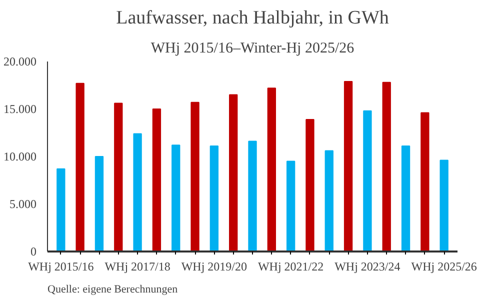  What do you see at coordinates (20, 109) in the screenshot?
I see `y-tick-label: 15.000` at bounding box center [20, 109].